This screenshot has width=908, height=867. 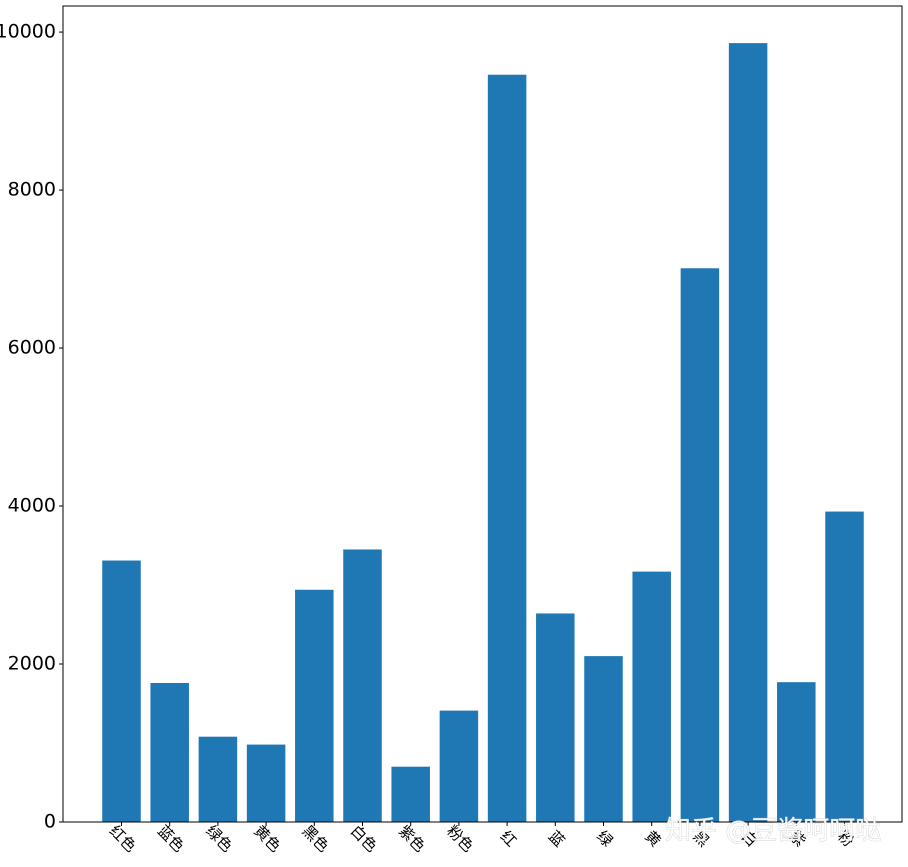 I want to click on y-tick-label: 0, so click(x=50, y=822).